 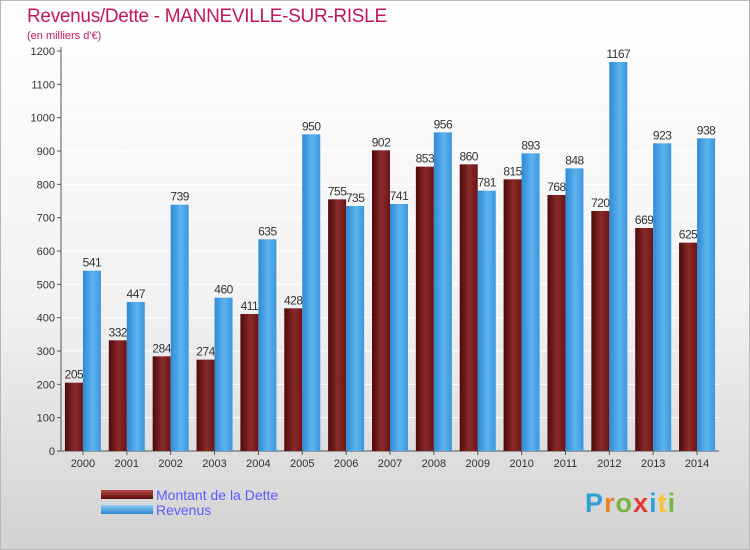 I want to click on y-tick-label: 800, so click(x=46, y=185).